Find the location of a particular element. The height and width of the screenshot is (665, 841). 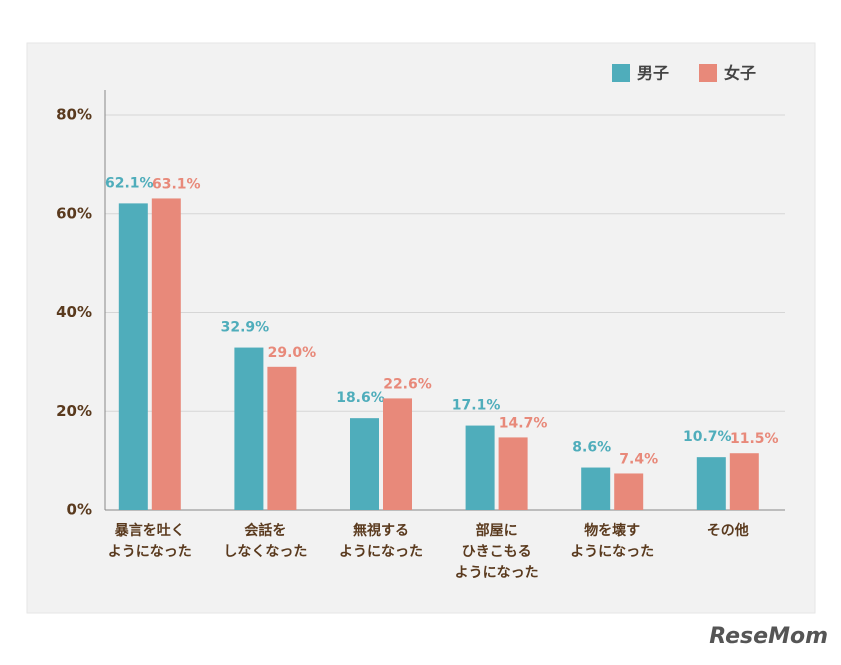

x-tick-label: 無視する is located at coordinates (381, 530).